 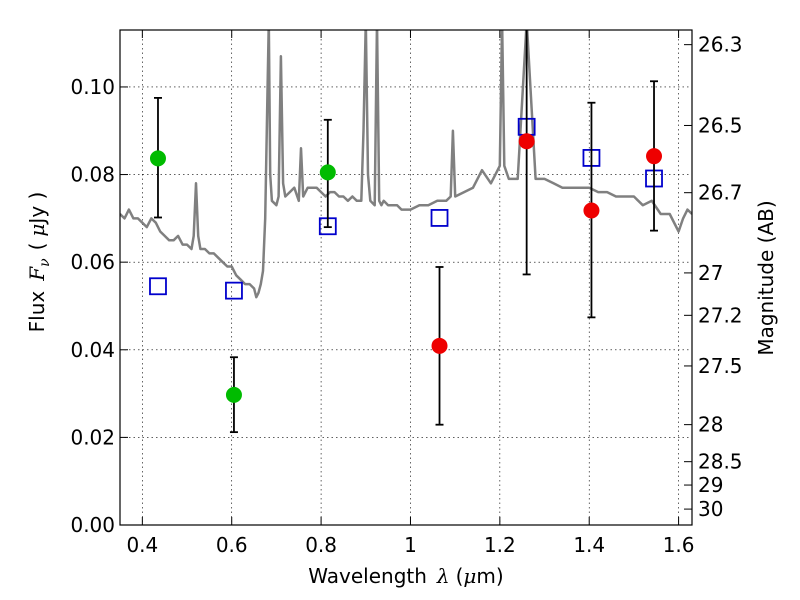 What do you see at coordinates (405, 576) in the screenshot?
I see `x-axis-label: Wavelength λ (μm)` at bounding box center [405, 576].